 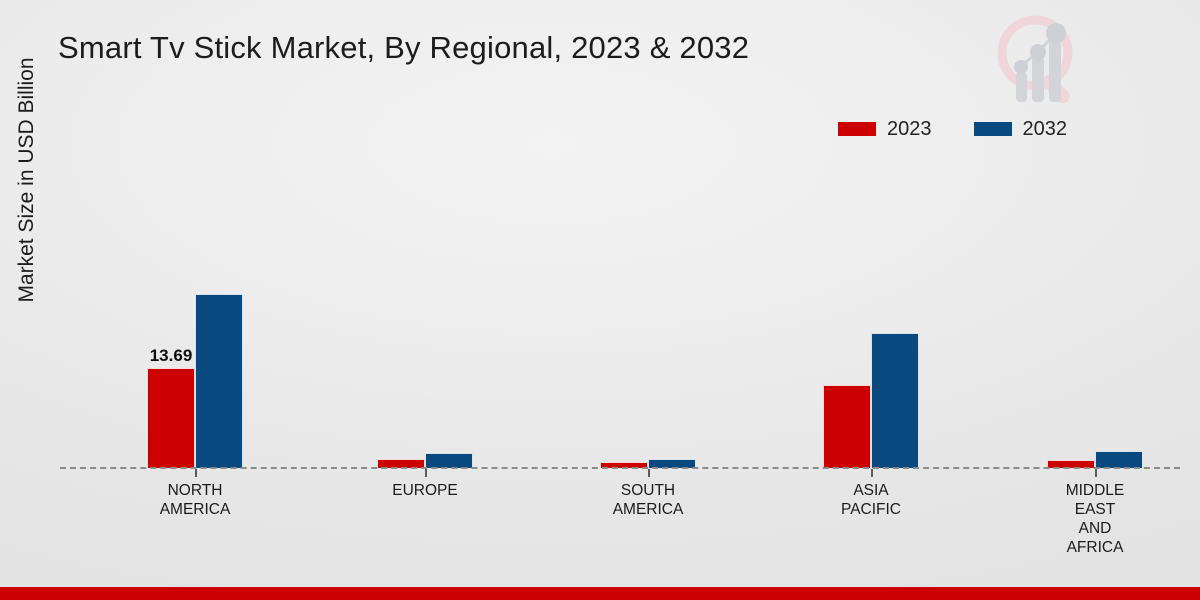 I want to click on bars-europe, so click(x=425, y=314).